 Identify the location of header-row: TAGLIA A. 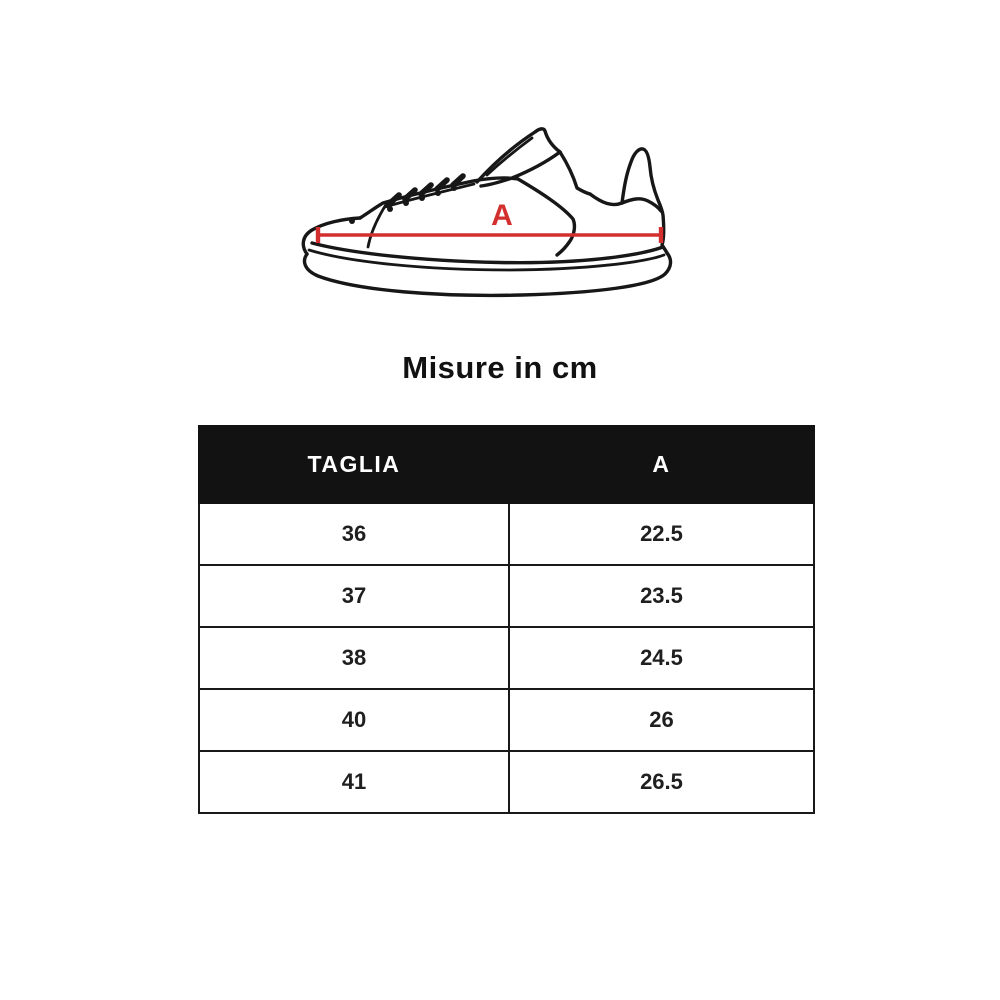
(507, 464).